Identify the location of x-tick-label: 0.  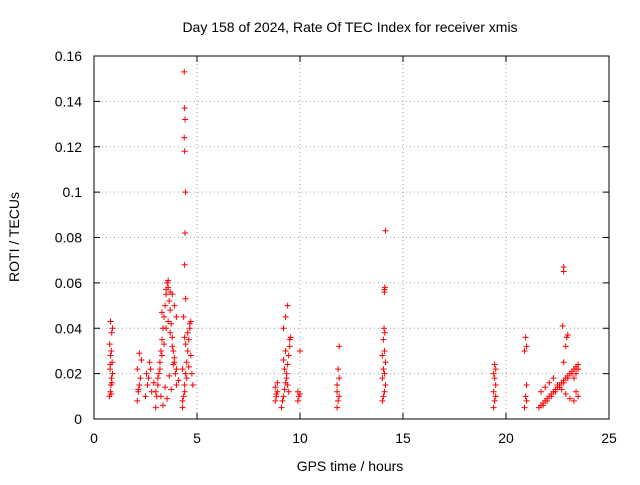
(94, 438).